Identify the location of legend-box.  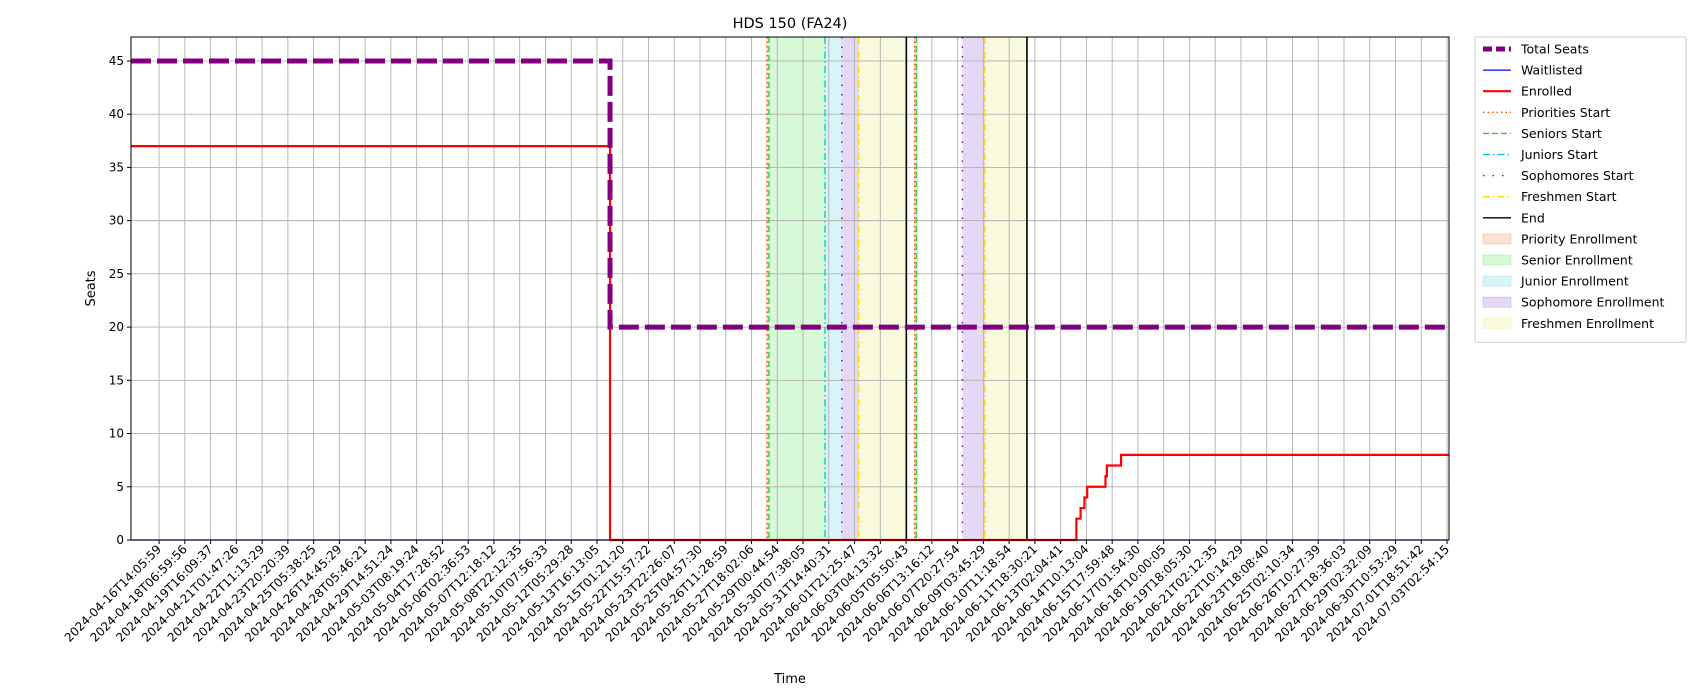
(1580, 189).